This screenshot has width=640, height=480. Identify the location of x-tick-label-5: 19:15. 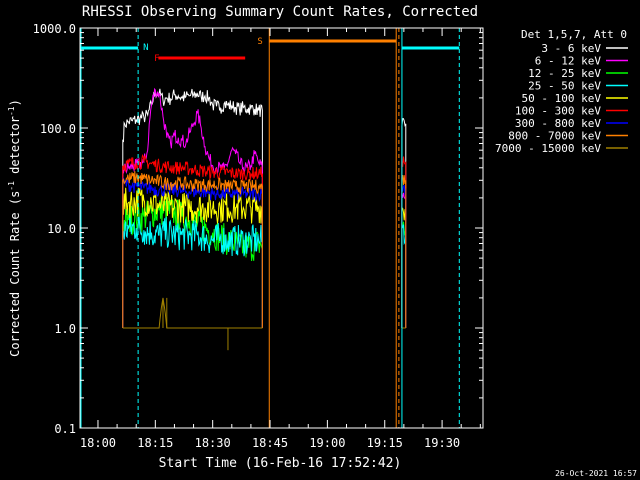
(385, 443).